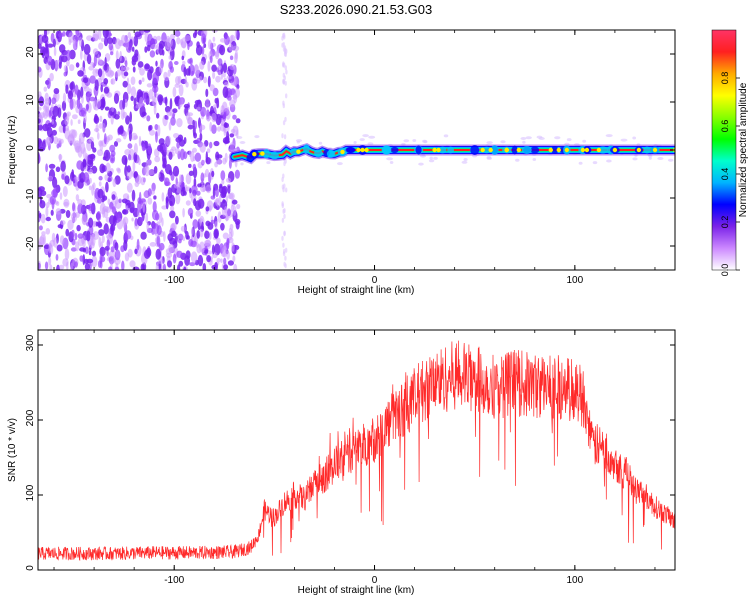  What do you see at coordinates (30, 52) in the screenshot?
I see `y-tick-label: 20` at bounding box center [30, 52].